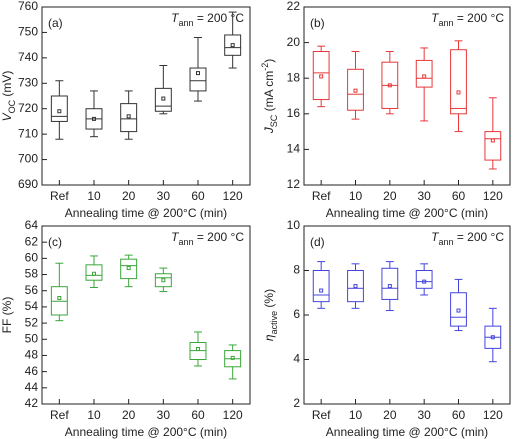 The image size is (520, 439). Describe the element at coordinates (274, 120) in the screenshot. I see `text-segment: SC` at that location.